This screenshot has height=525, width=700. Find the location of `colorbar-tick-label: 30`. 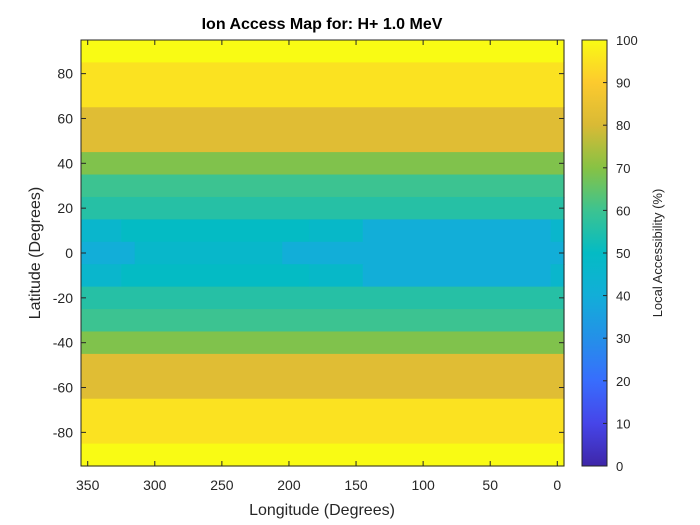

colorbar-tick-label: 30 is located at coordinates (623, 338).